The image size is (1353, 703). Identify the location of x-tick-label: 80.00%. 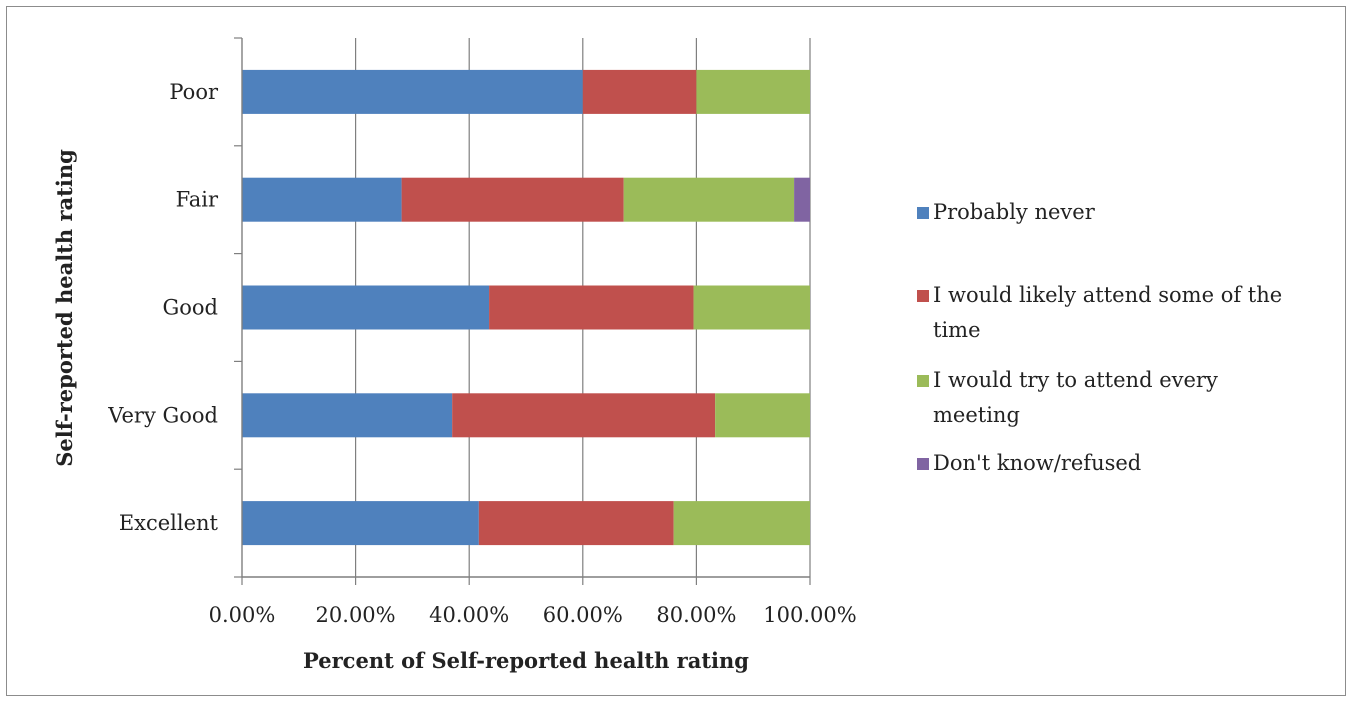
(696, 615).